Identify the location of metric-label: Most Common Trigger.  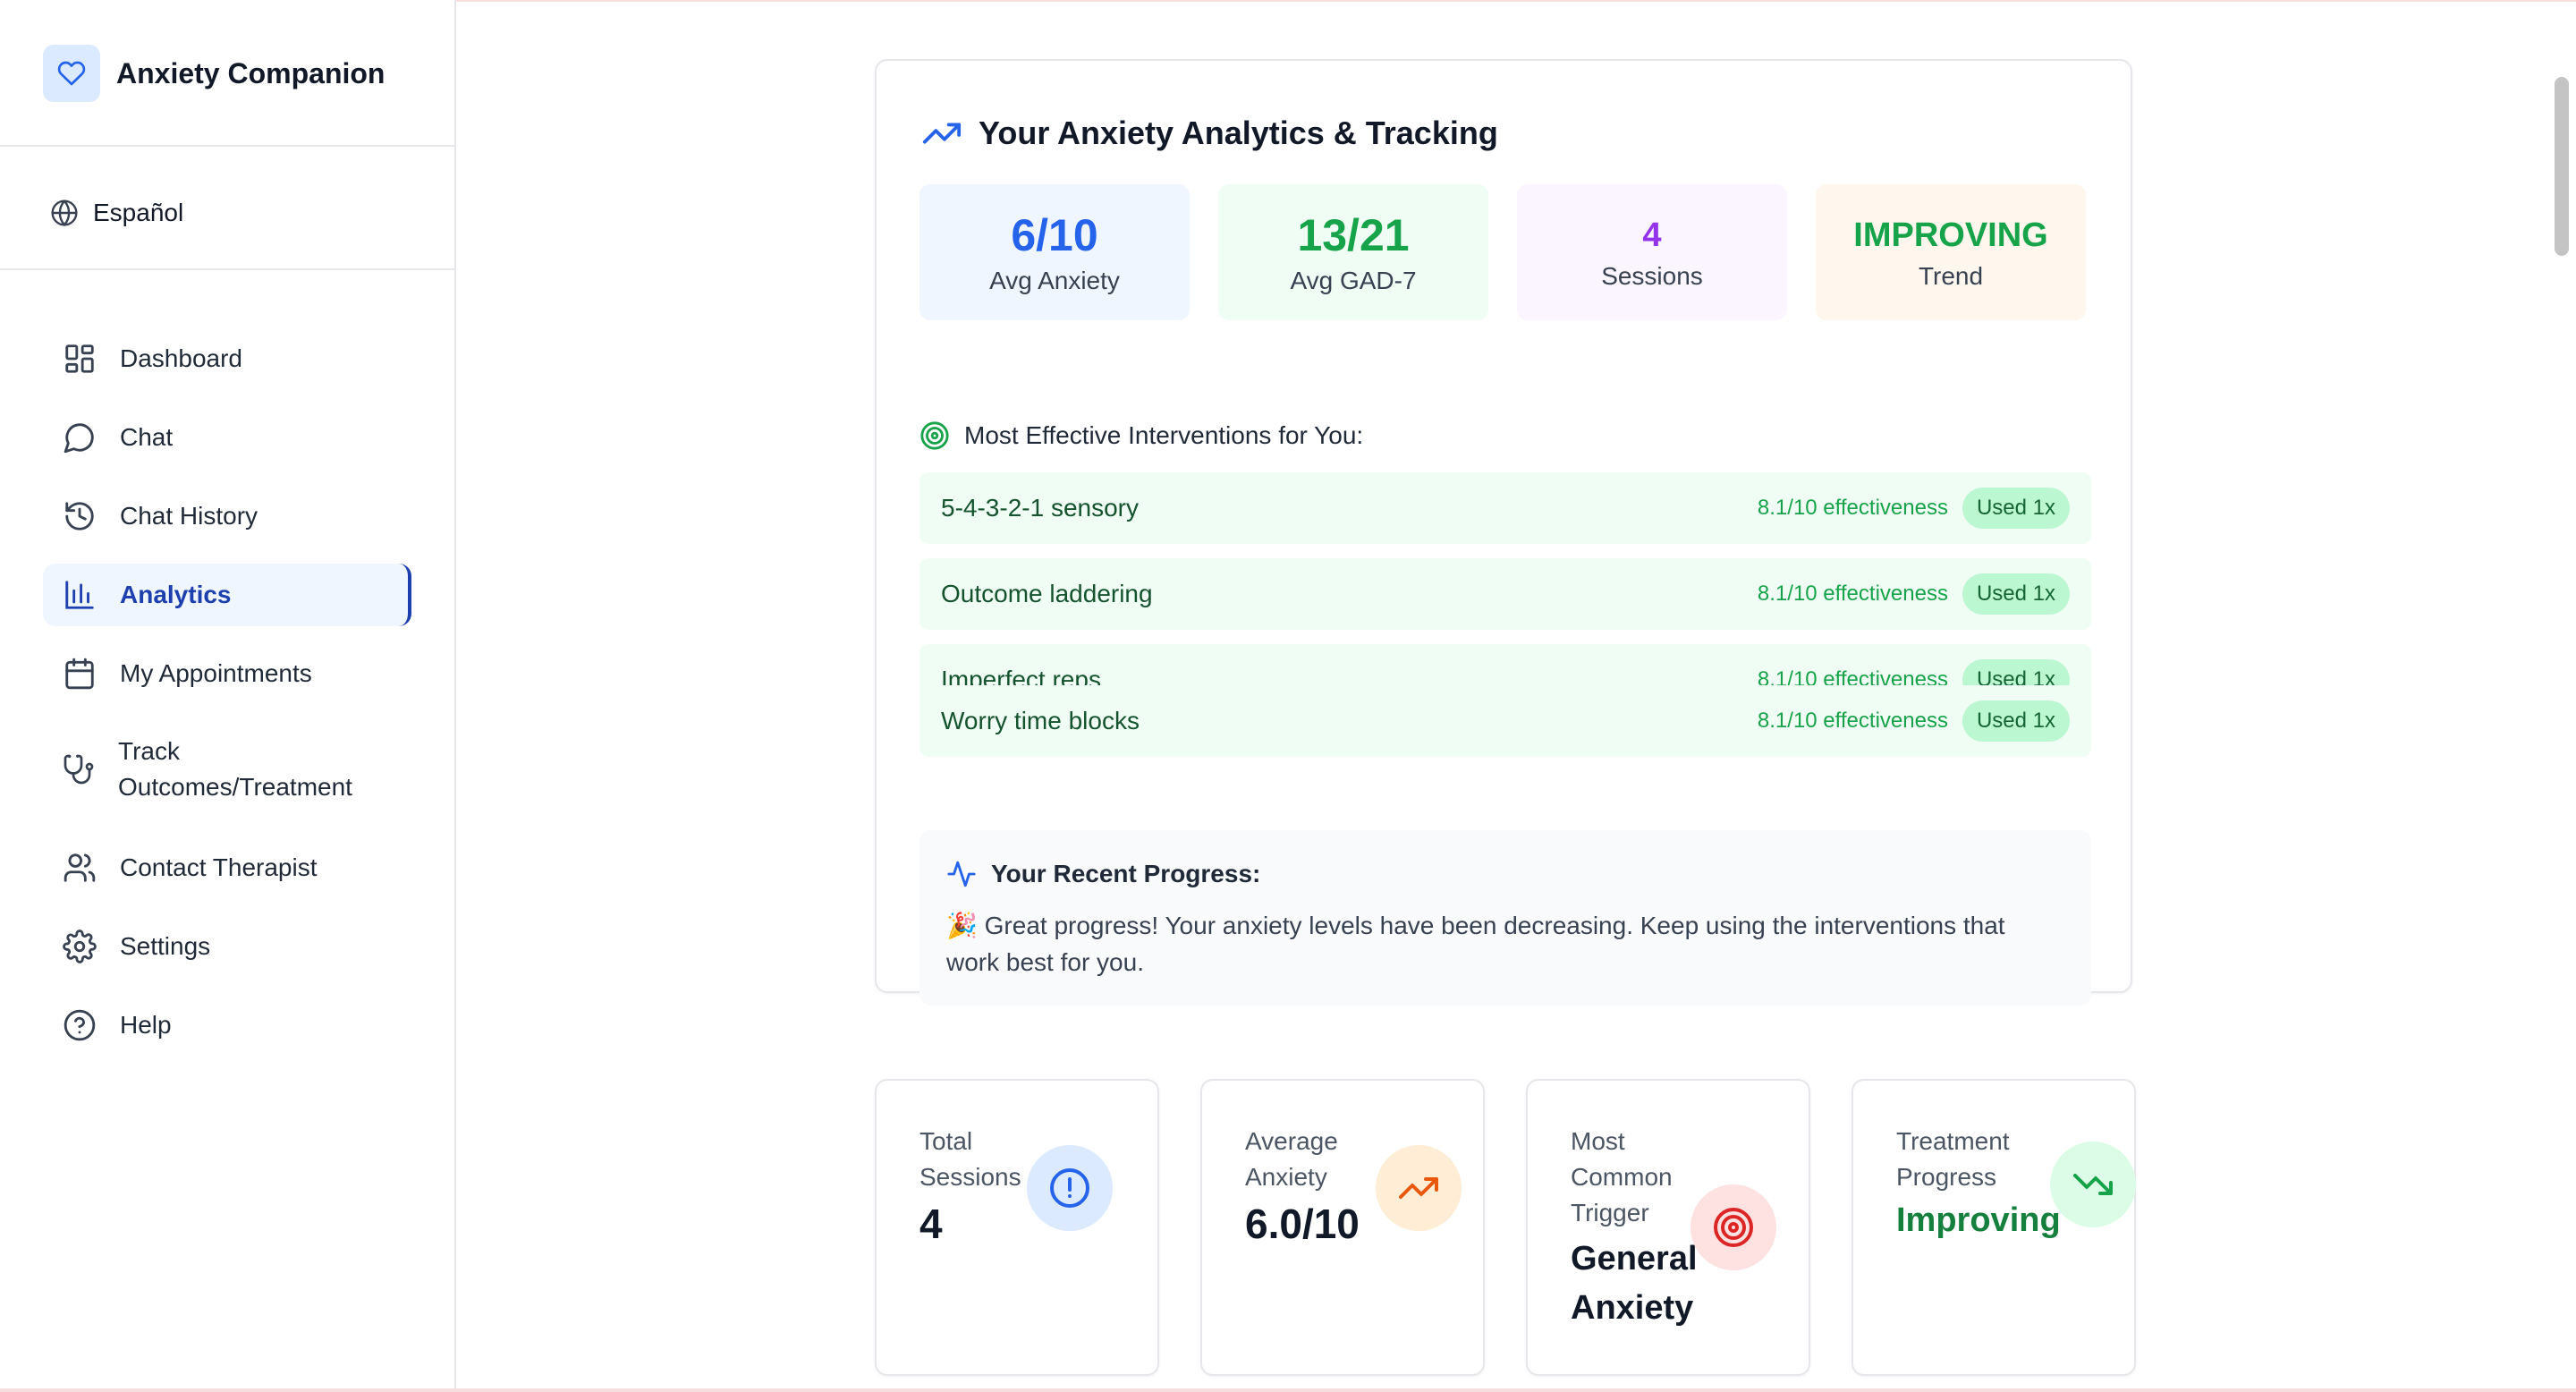
(1622, 1176).